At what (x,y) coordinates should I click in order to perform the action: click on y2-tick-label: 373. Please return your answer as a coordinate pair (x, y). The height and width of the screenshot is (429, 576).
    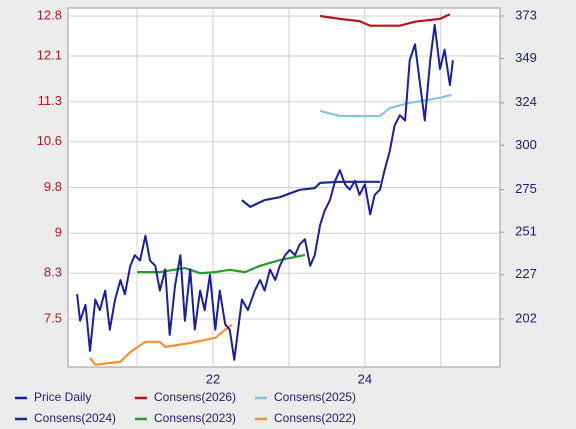
    Looking at the image, I should click on (526, 14).